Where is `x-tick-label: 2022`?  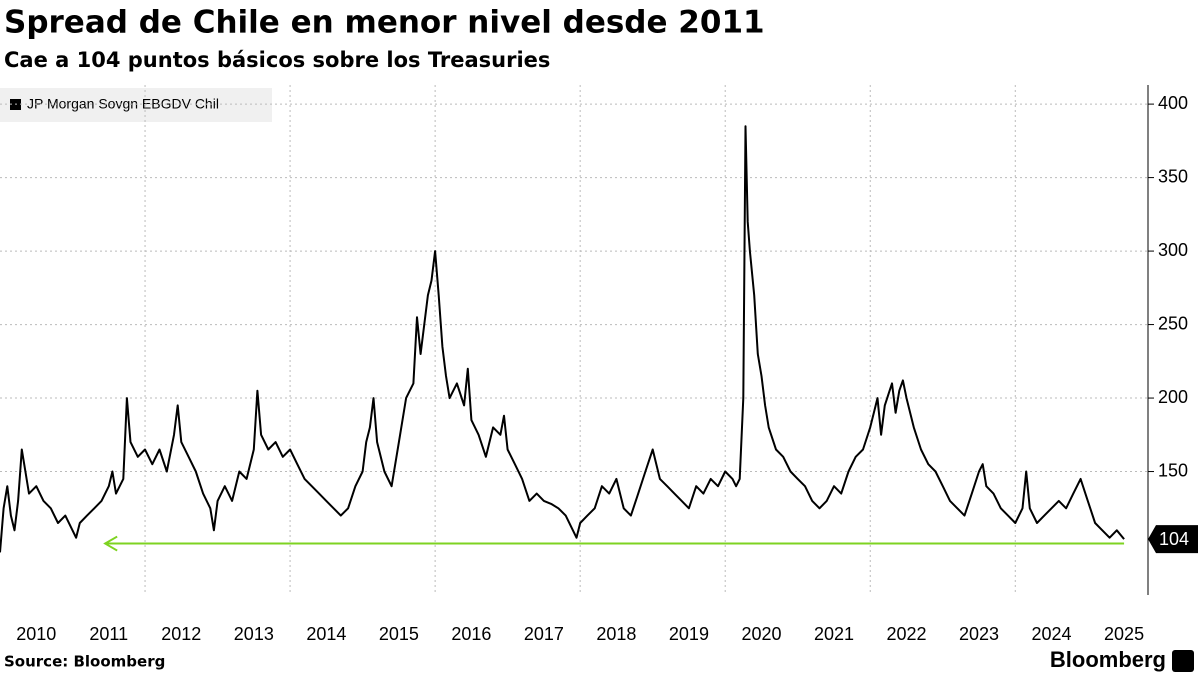
x-tick-label: 2022 is located at coordinates (906, 634).